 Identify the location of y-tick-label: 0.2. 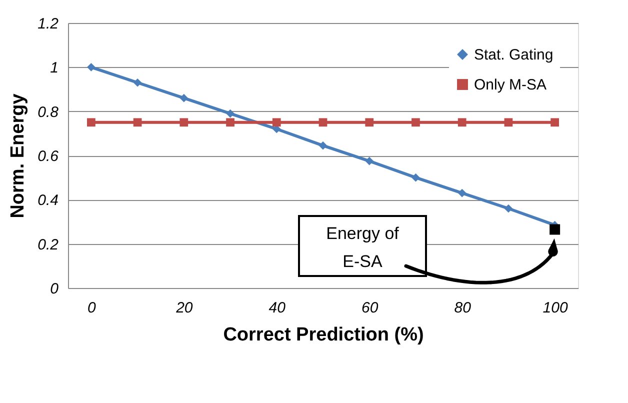
(49, 245).